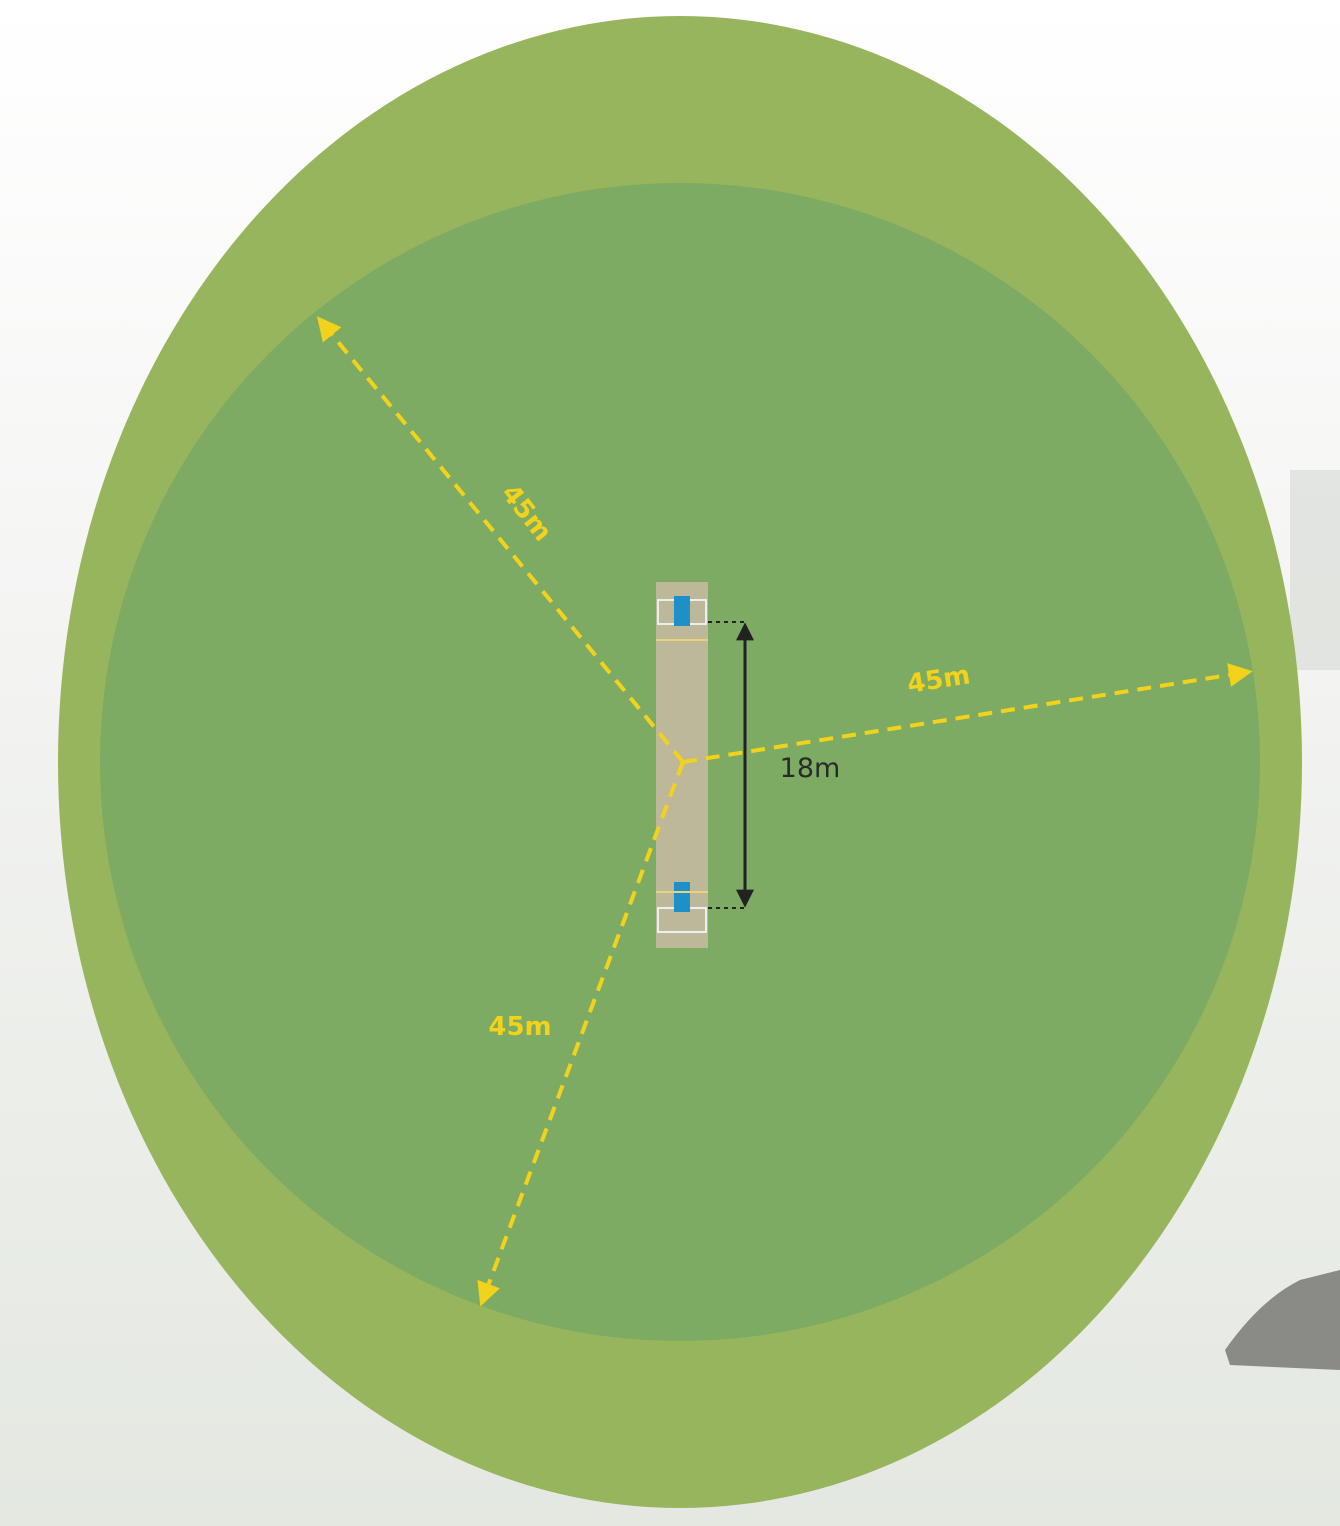 The width and height of the screenshot is (1340, 1526). Describe the element at coordinates (519, 1027) in the screenshot. I see `radius-label: 45m` at that location.